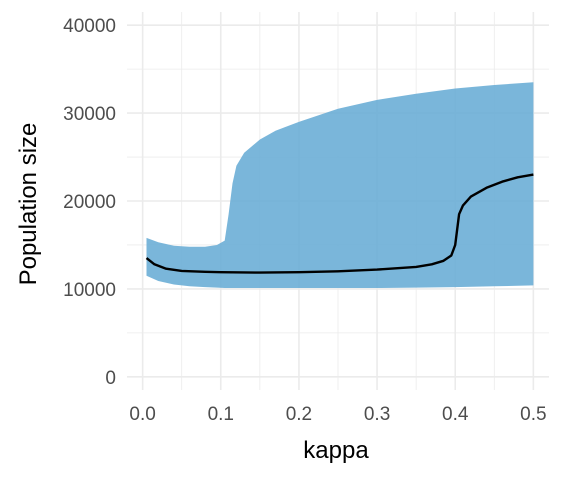 The height and width of the screenshot is (480, 576). I want to click on y-tick-label: 20000, so click(89, 202).